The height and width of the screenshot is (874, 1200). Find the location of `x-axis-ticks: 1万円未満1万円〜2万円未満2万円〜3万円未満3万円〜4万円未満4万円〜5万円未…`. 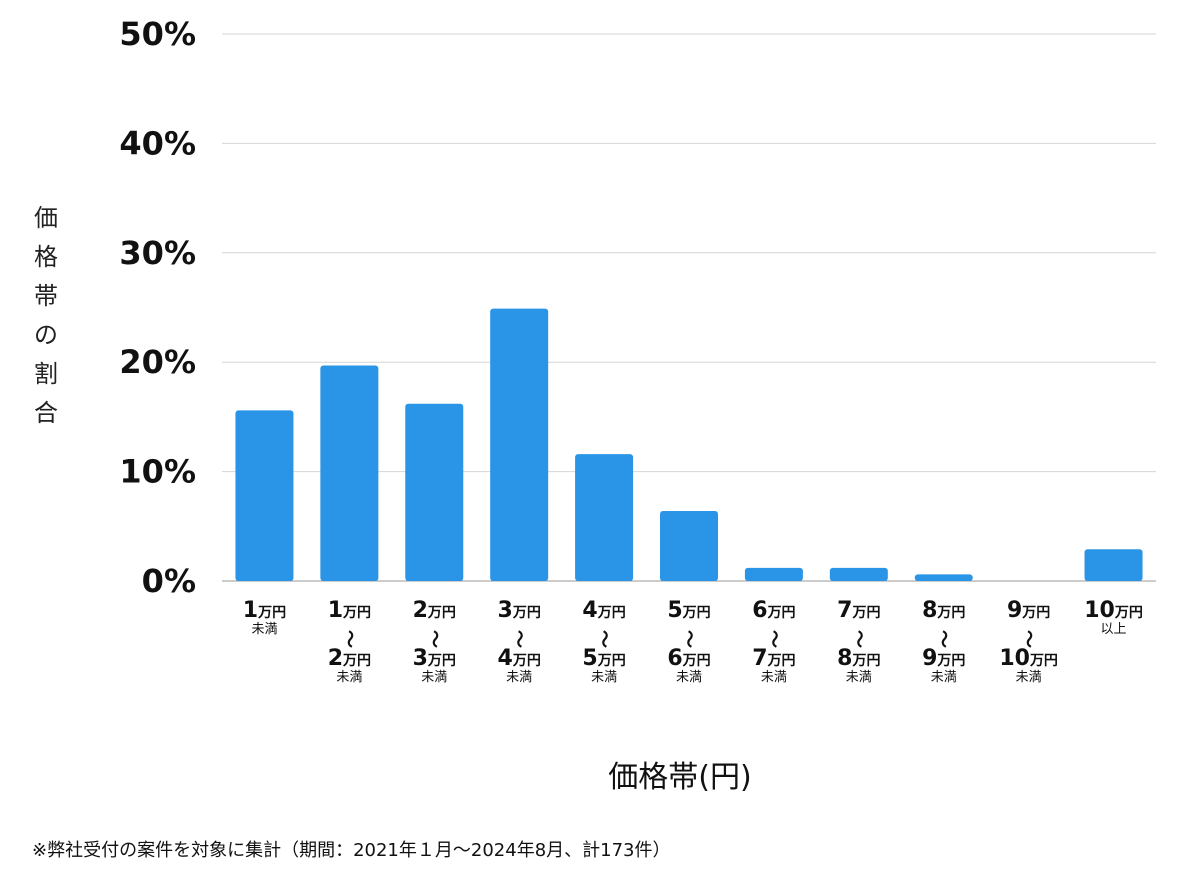

x-axis-ticks: 1万円未満1万円〜2万円未満2万円〜3万円未満3万円〜4万円未満4万円〜5万円未… is located at coordinates (693, 641).